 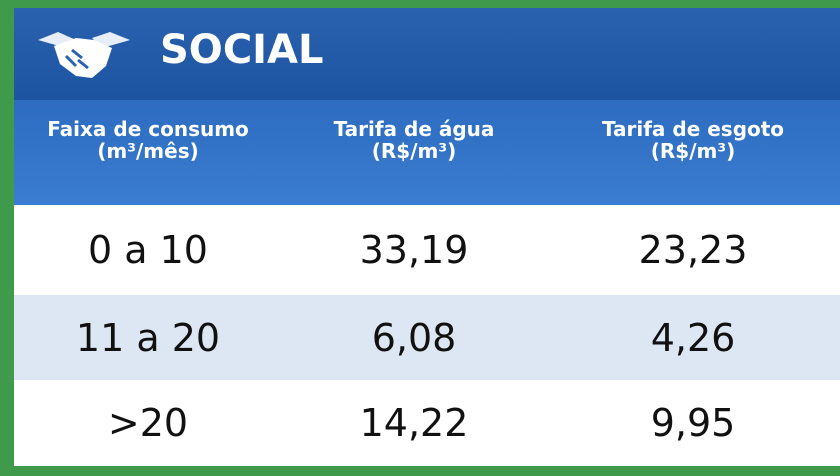 I want to click on title: SOCIAL, so click(x=242, y=50).